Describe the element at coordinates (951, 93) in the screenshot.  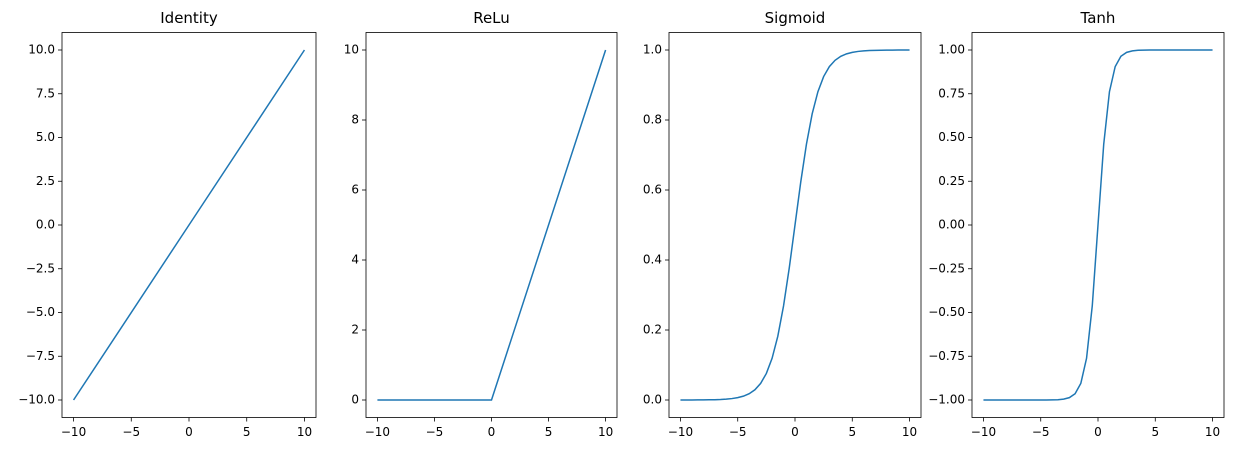
I see `y-tick-label: 0.75` at that location.